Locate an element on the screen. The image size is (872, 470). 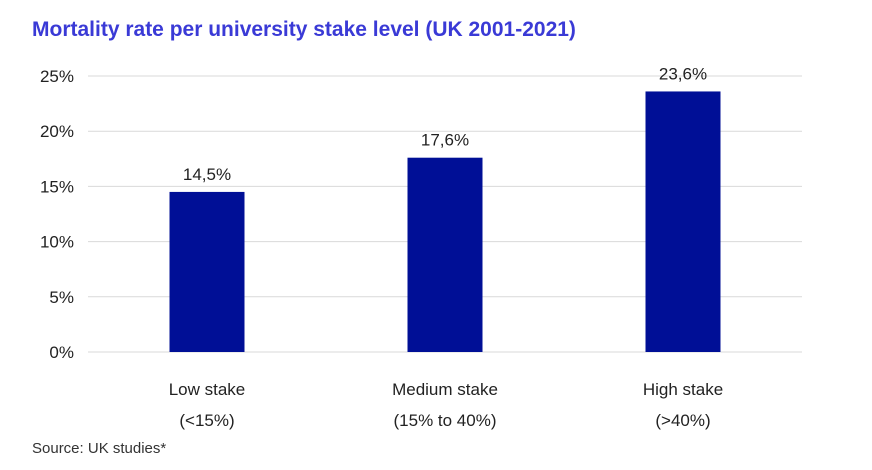
data-label: 23,6% is located at coordinates (683, 73).